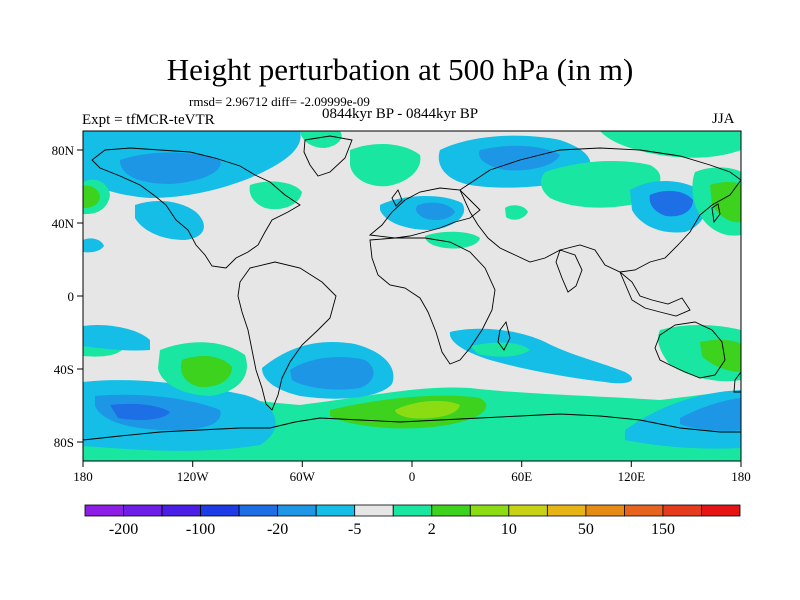 Image resolution: width=800 pixels, height=600 pixels. Describe the element at coordinates (427, 409) in the screenshot. I see `contour-indian-yellow-core` at that location.